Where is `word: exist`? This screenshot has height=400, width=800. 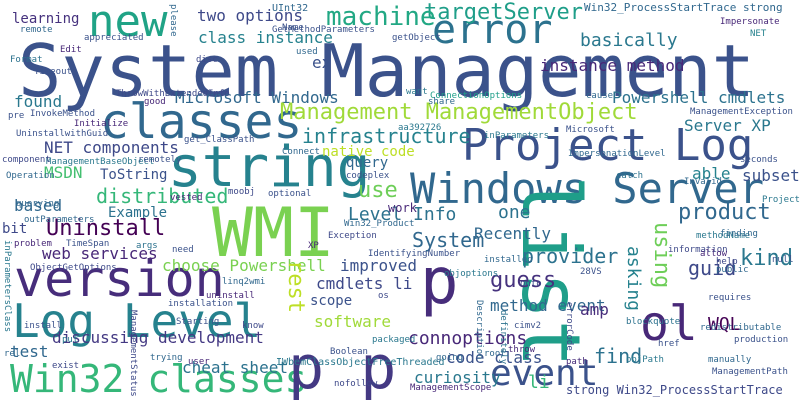
word: exist is located at coordinates (66, 366).